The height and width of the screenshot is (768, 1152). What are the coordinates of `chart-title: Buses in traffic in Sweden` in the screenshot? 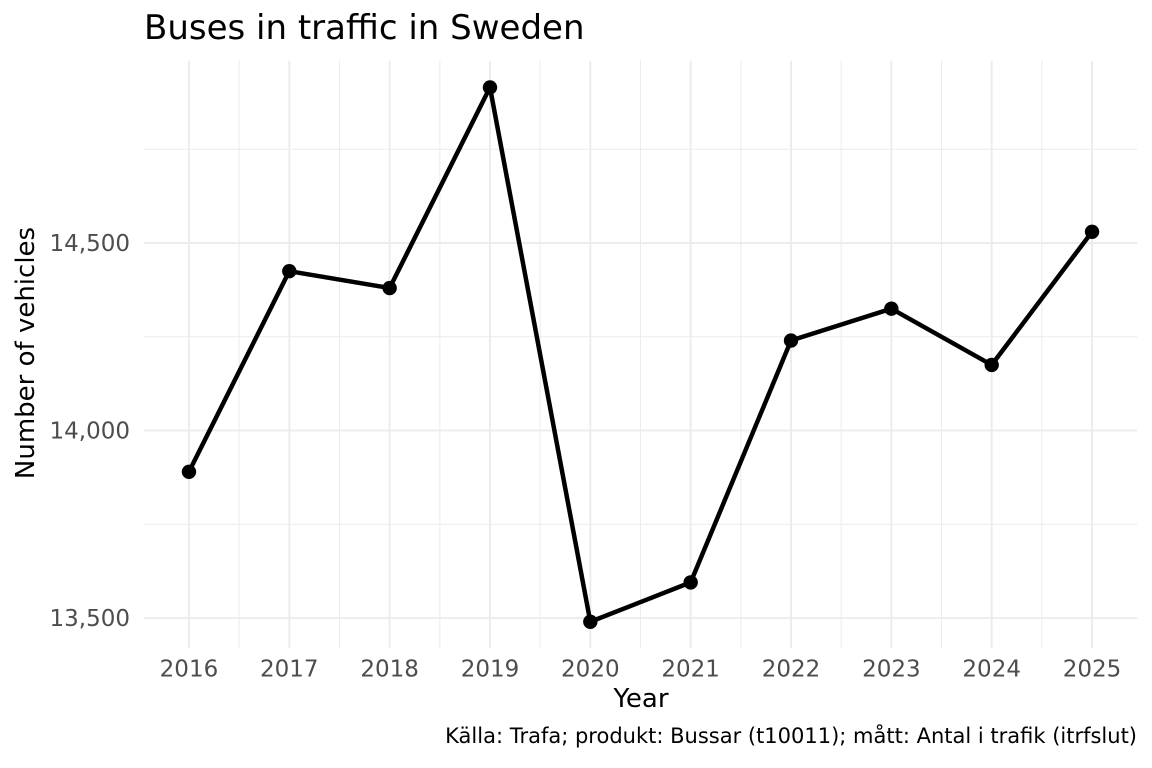 It's located at (364, 28).